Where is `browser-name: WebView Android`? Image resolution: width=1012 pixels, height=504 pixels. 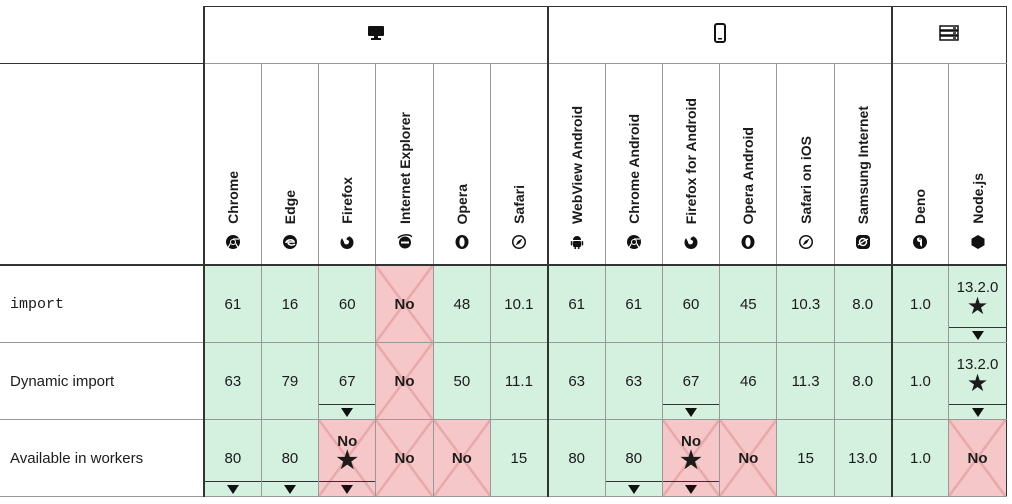 browser-name: WebView Android is located at coordinates (576, 165).